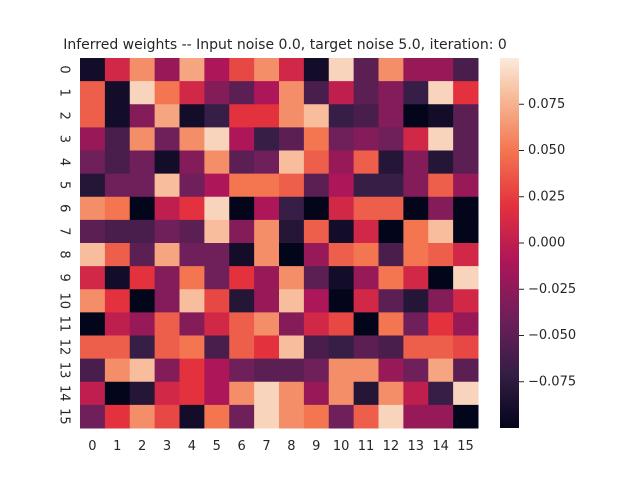  What do you see at coordinates (64, 231) in the screenshot?
I see `y-tick-label: 7` at bounding box center [64, 231].